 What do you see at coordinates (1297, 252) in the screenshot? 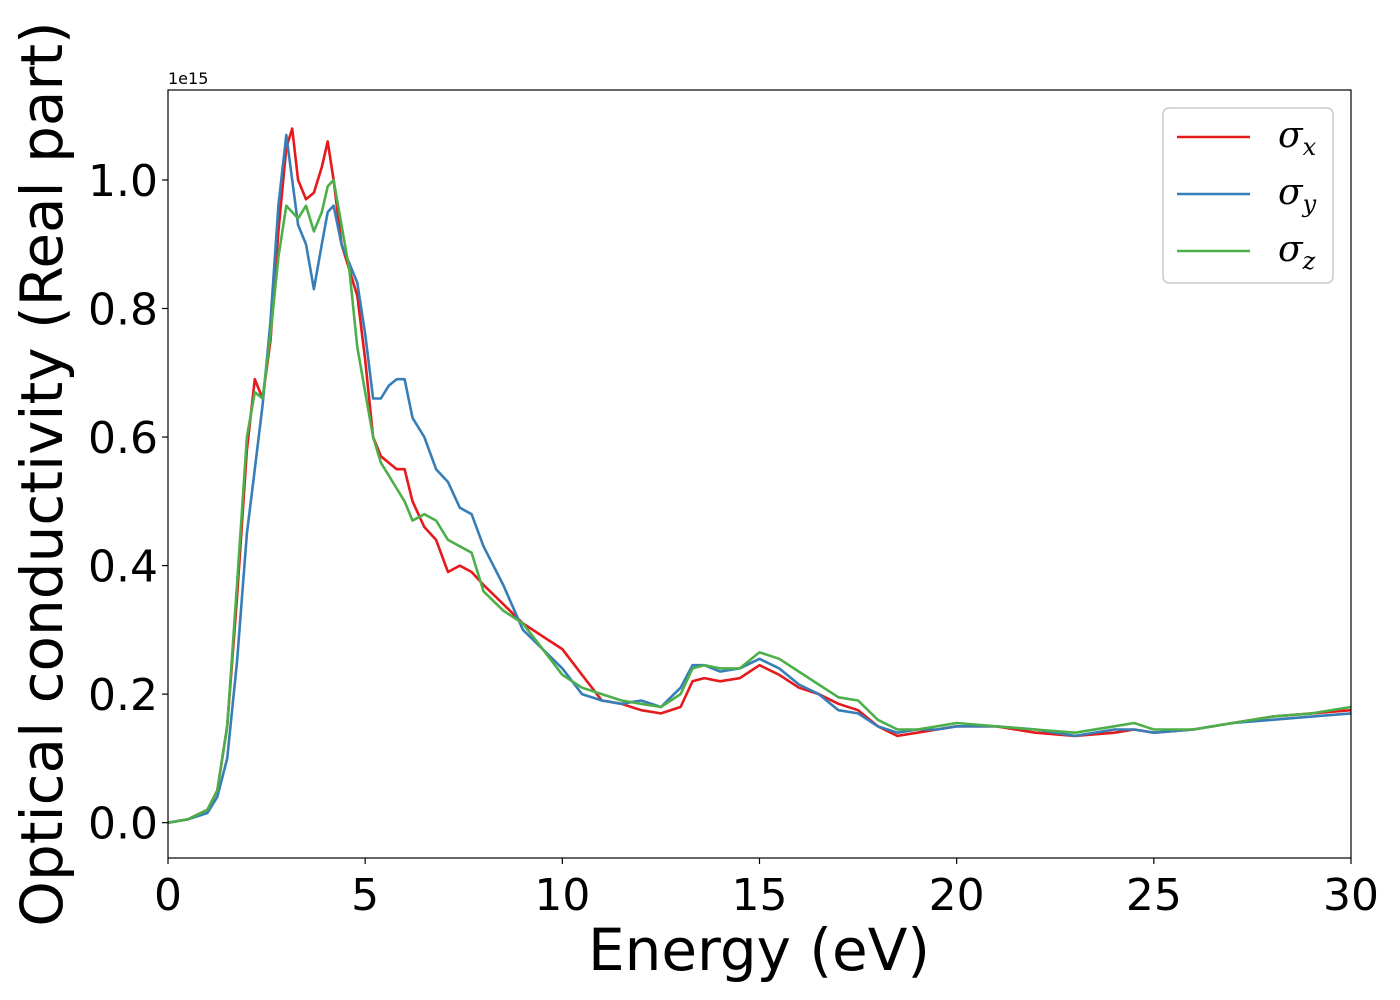
I see `legend-label: σz` at bounding box center [1297, 252].